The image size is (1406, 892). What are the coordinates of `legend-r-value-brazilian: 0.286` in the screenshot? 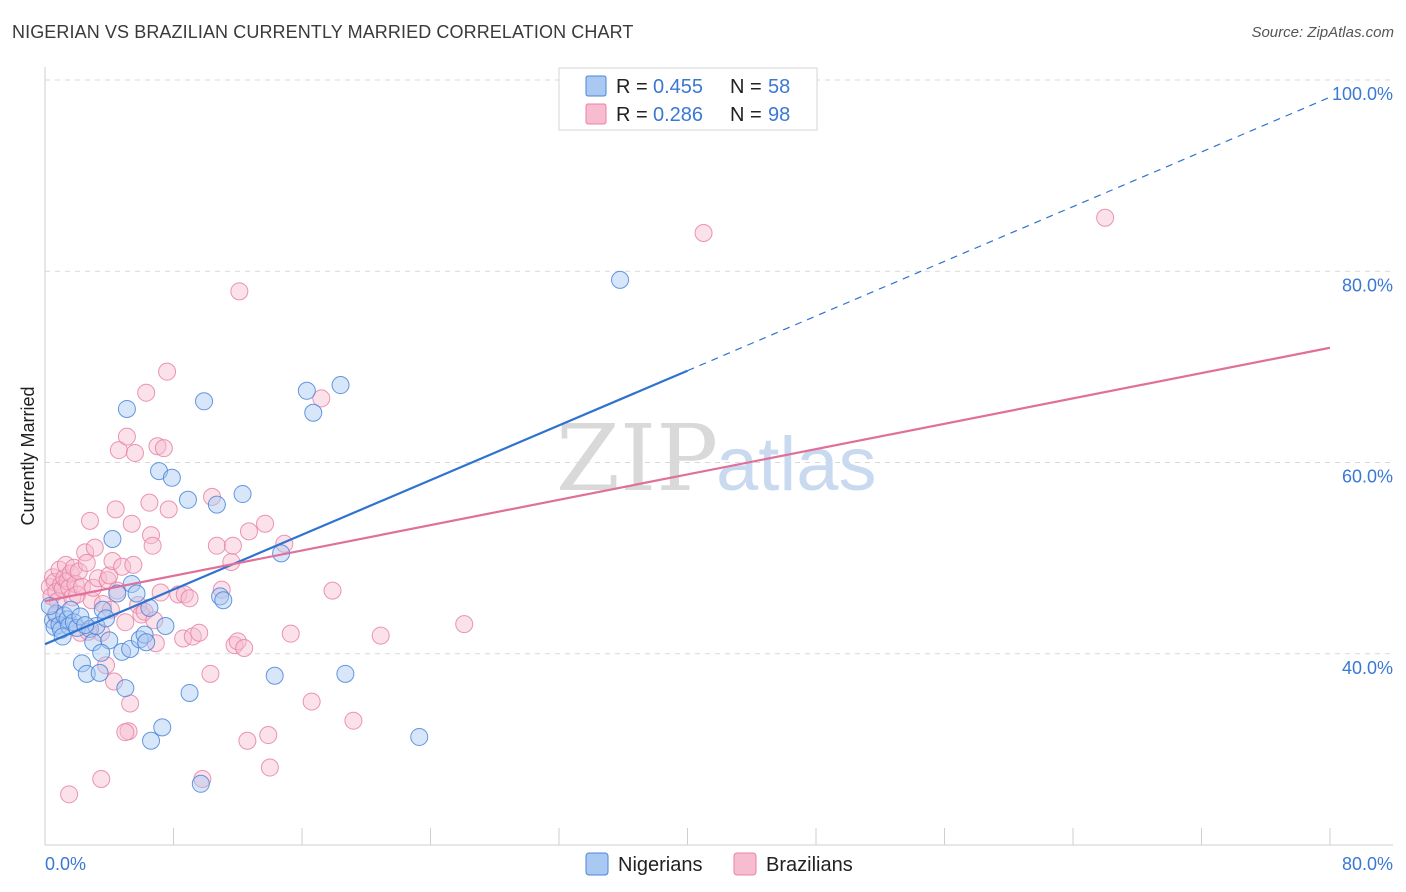 It's located at (678, 115).